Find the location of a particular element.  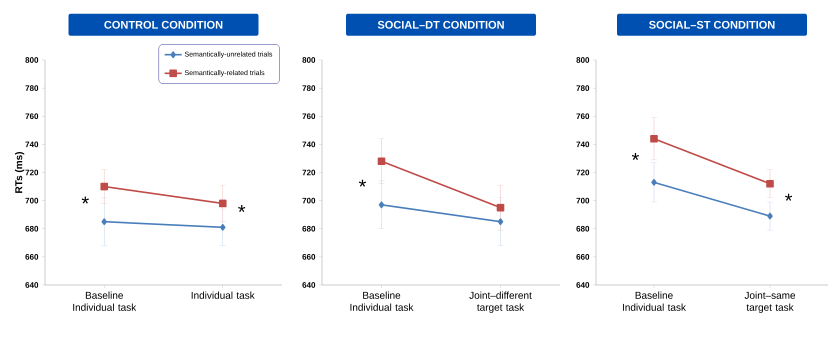

x-tick-label: Individual task is located at coordinates (223, 295).